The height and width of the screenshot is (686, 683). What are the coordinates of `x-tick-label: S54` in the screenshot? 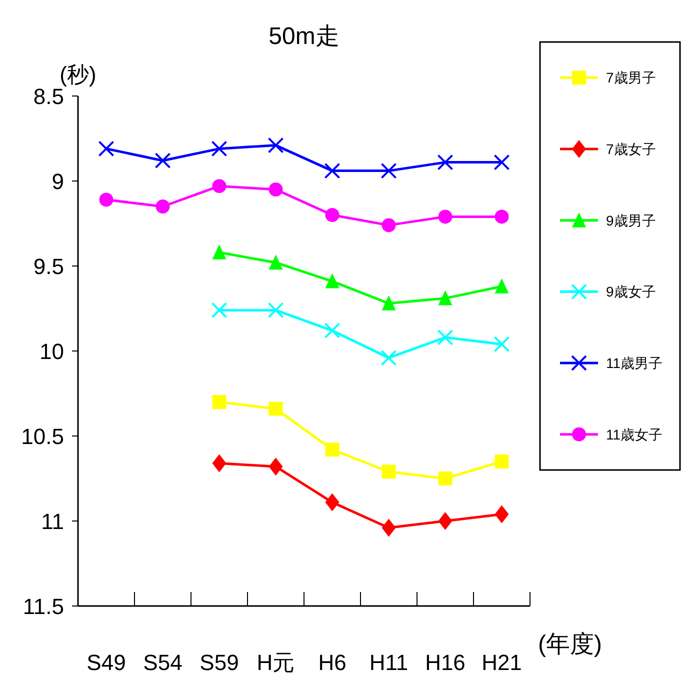 It's located at (162, 662).